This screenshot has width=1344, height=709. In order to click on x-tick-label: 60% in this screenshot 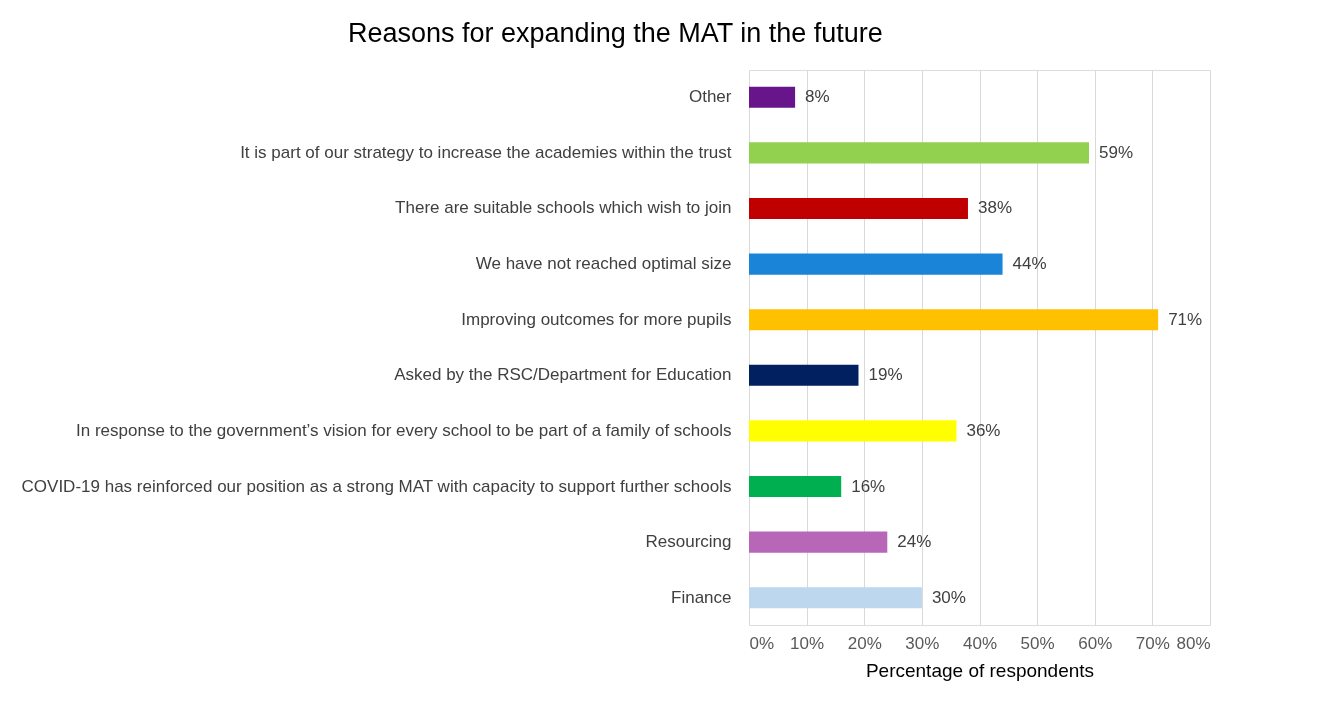, I will do `click(1095, 643)`.